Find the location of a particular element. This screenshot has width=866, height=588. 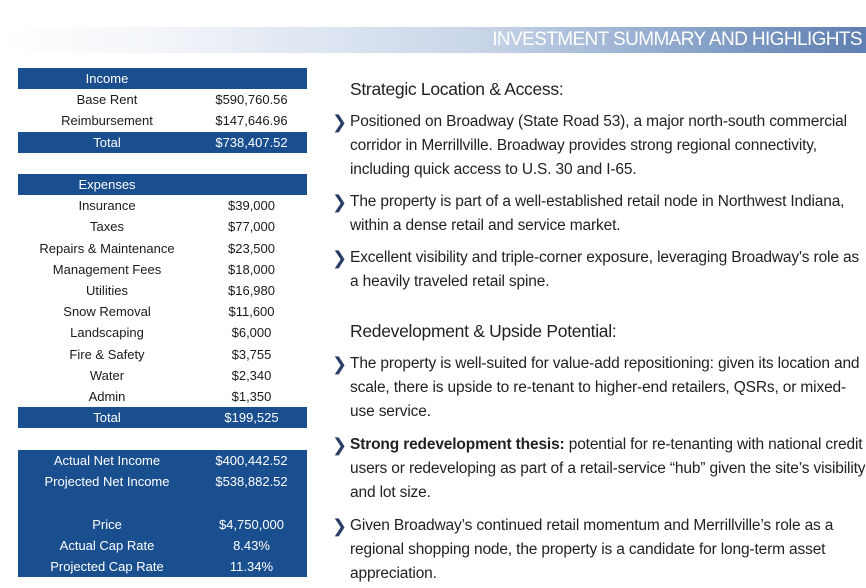

row-value: $4,750,000 is located at coordinates (251, 524).